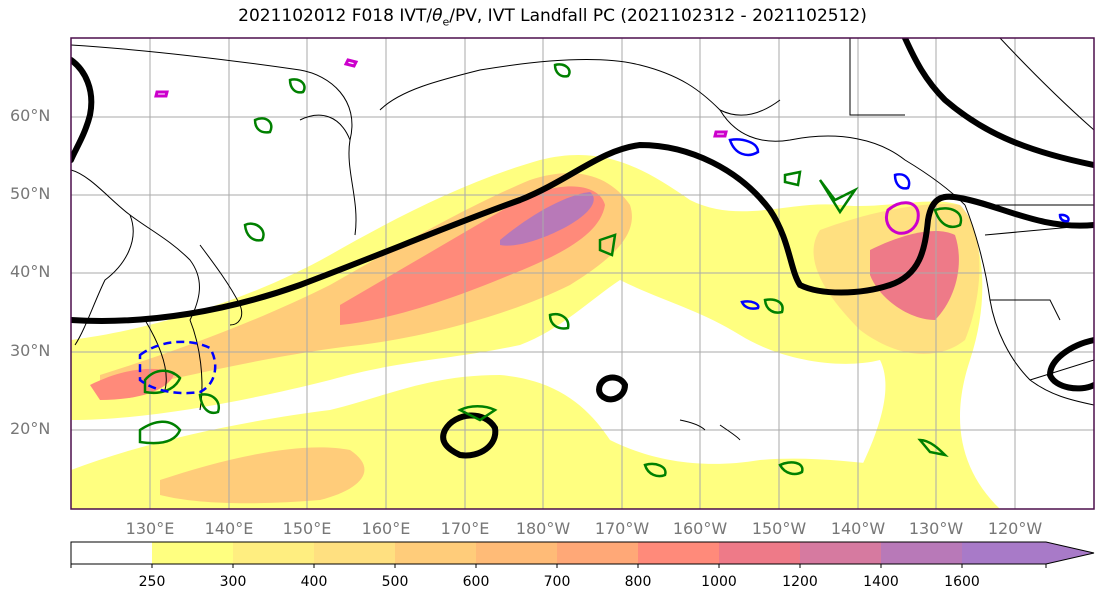 Image resolution: width=1105 pixels, height=603 pixels. Describe the element at coordinates (262, 475) in the screenshot. I see `ivt-south-core` at that location.